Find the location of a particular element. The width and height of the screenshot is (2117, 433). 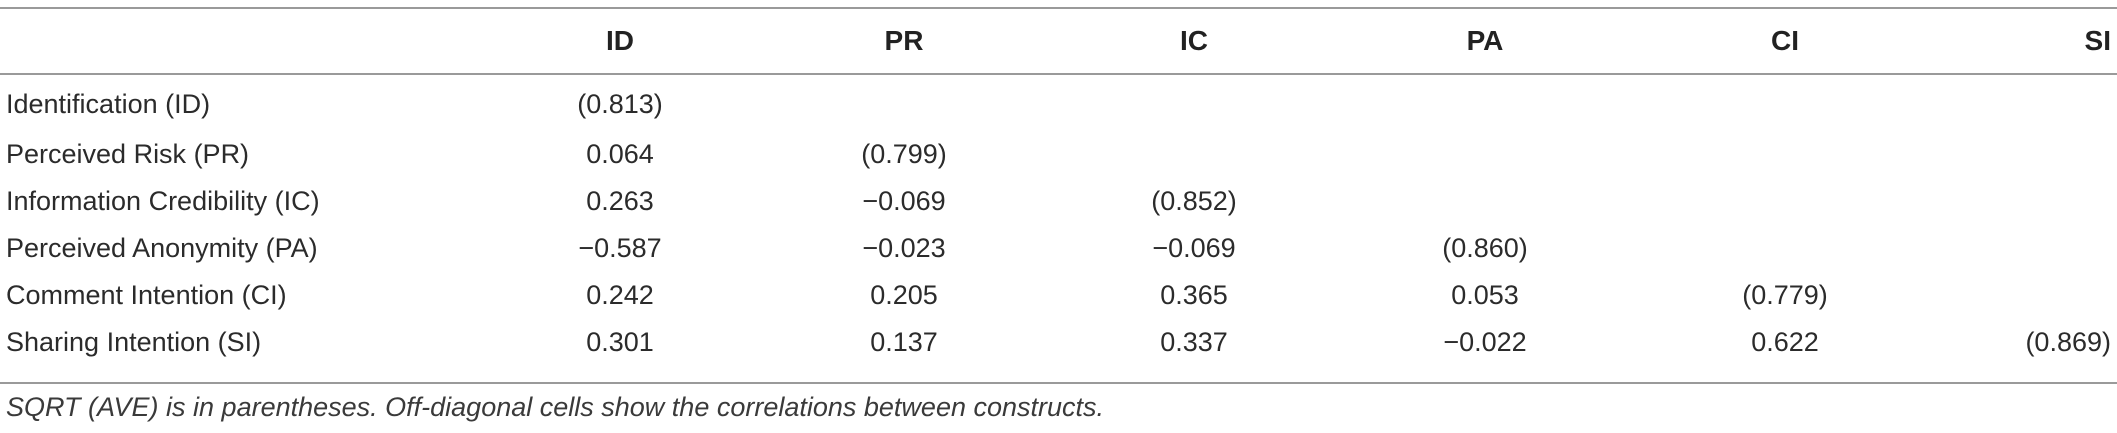

table-cell: (0.860) is located at coordinates (1485, 248).